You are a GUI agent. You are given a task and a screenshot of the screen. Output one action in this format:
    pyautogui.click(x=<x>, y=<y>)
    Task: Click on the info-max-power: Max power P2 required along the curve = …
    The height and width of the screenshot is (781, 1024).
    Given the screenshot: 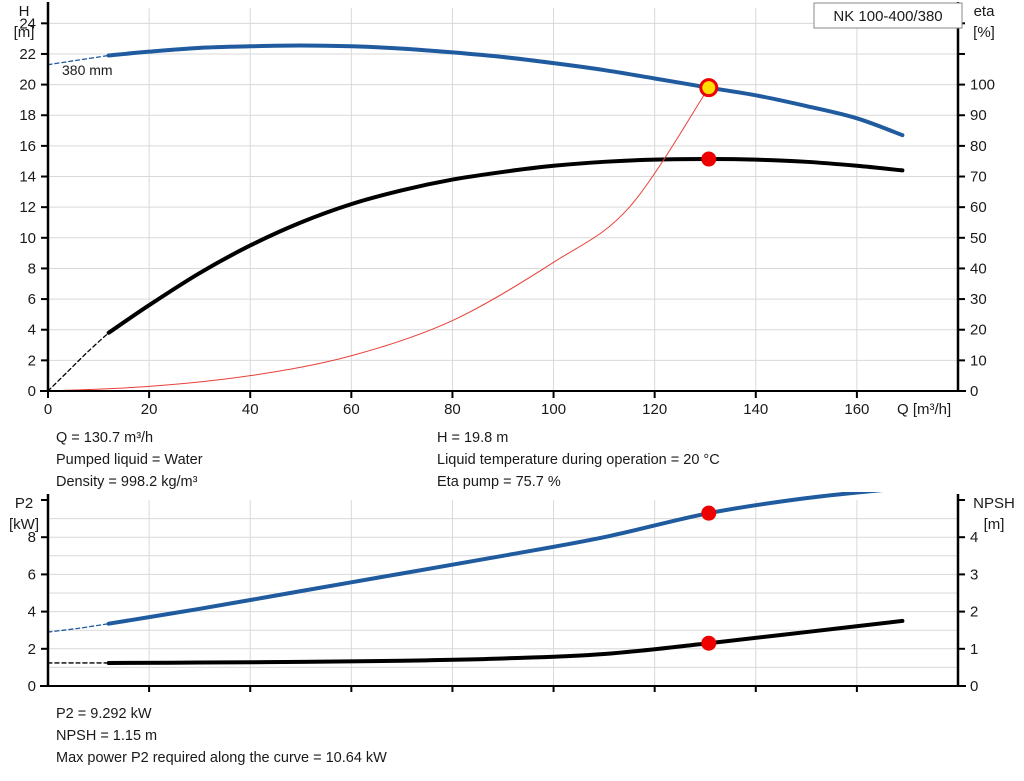 What is the action you would take?
    pyautogui.click(x=221, y=758)
    